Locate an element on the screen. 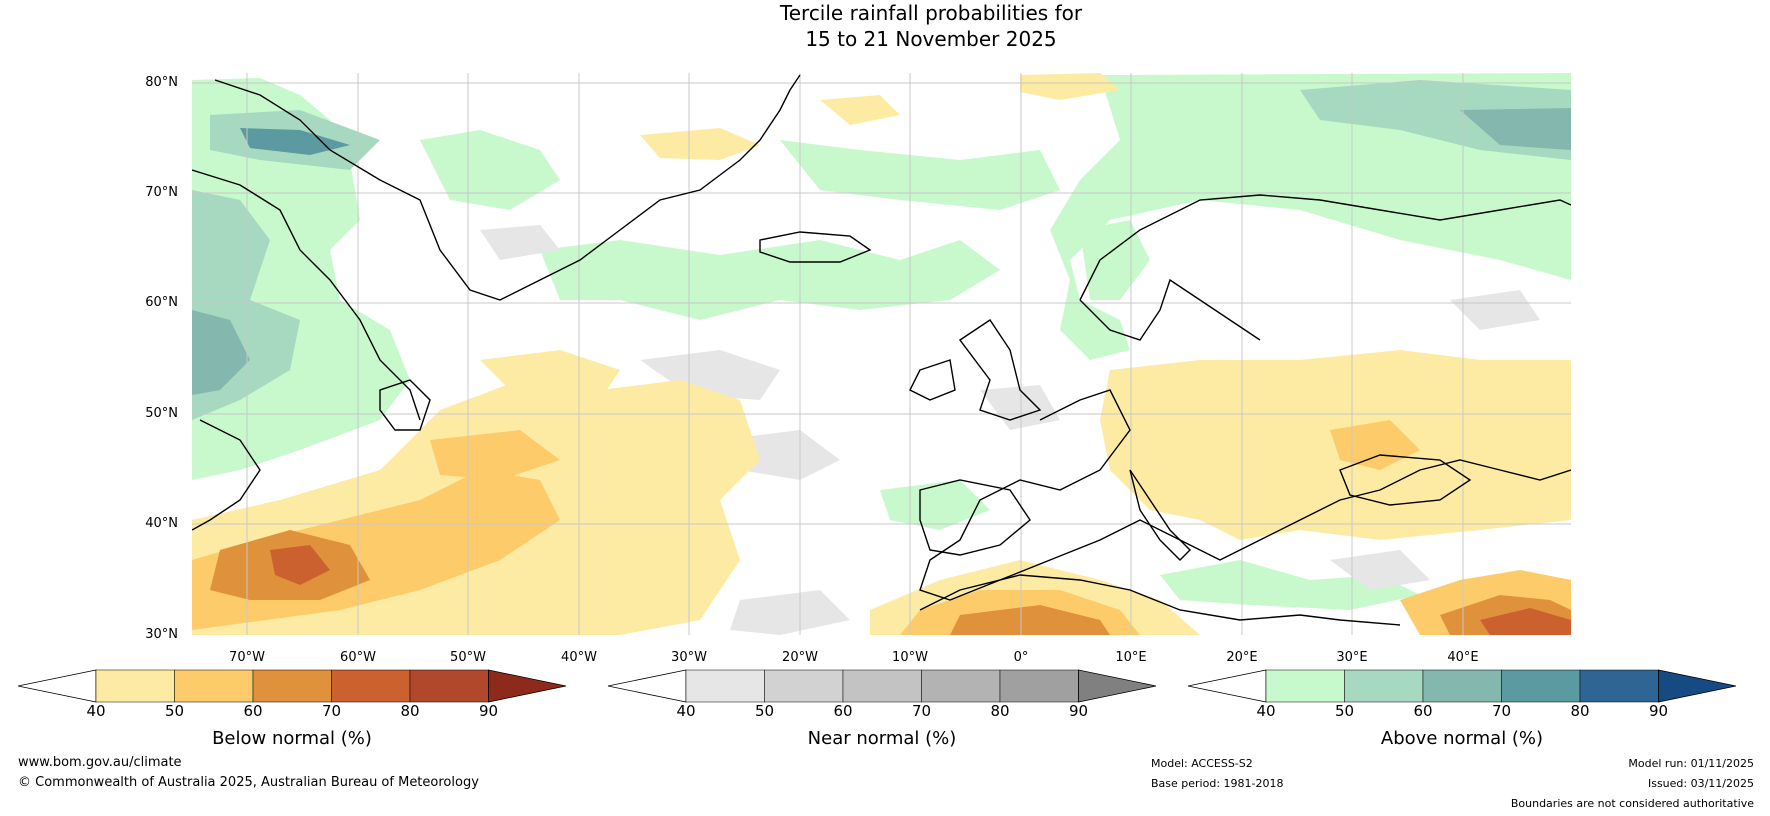 This screenshot has height=816, width=1770. near-region-europe-west is located at coordinates (1020, 407).